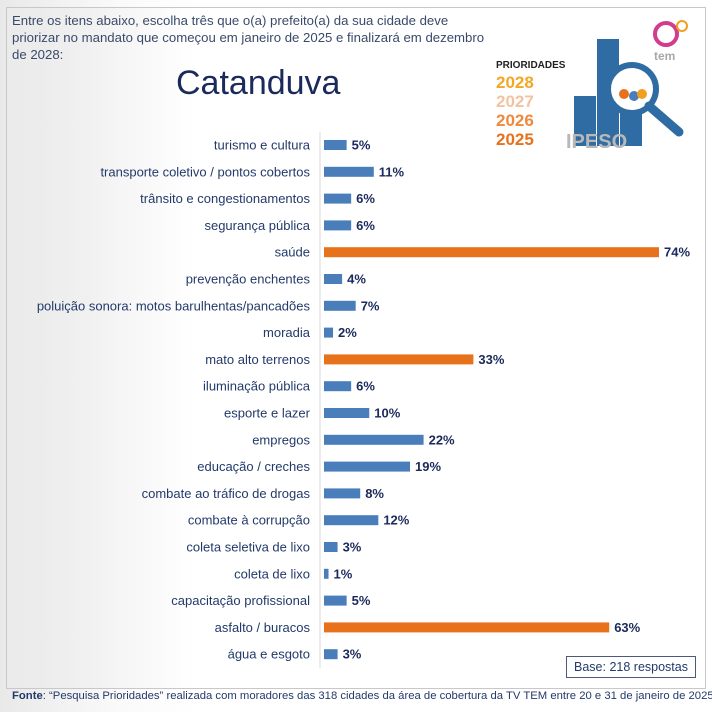 This screenshot has height=712, width=712. I want to click on category-label: água e esgoto, so click(269, 654).